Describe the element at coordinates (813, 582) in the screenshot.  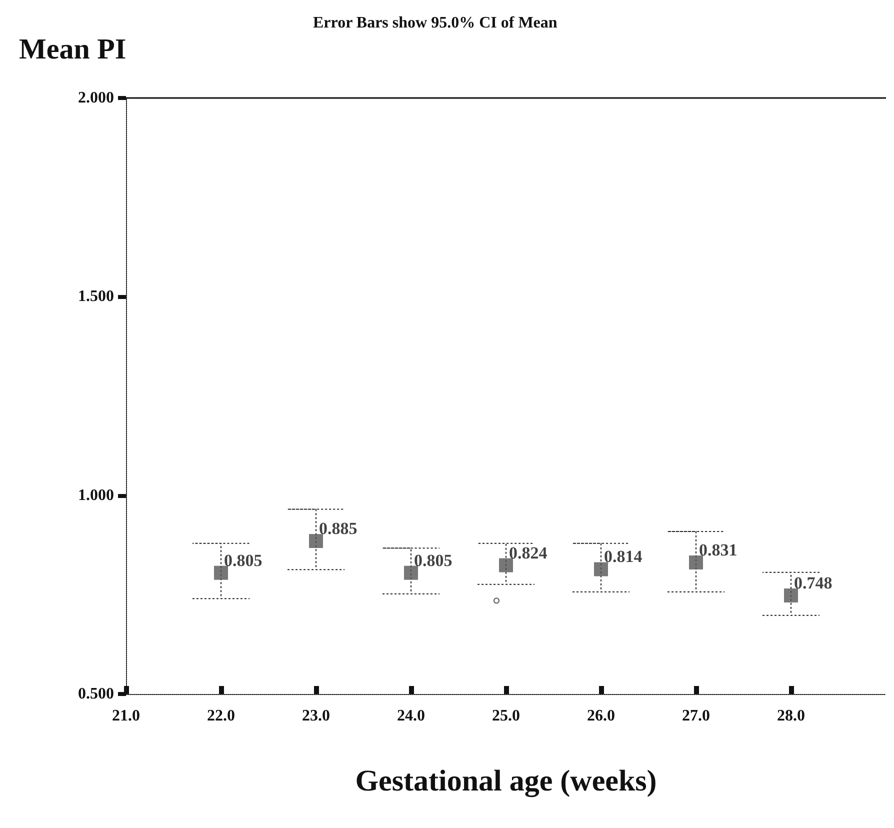
I see `data-label: 0.748` at that location.